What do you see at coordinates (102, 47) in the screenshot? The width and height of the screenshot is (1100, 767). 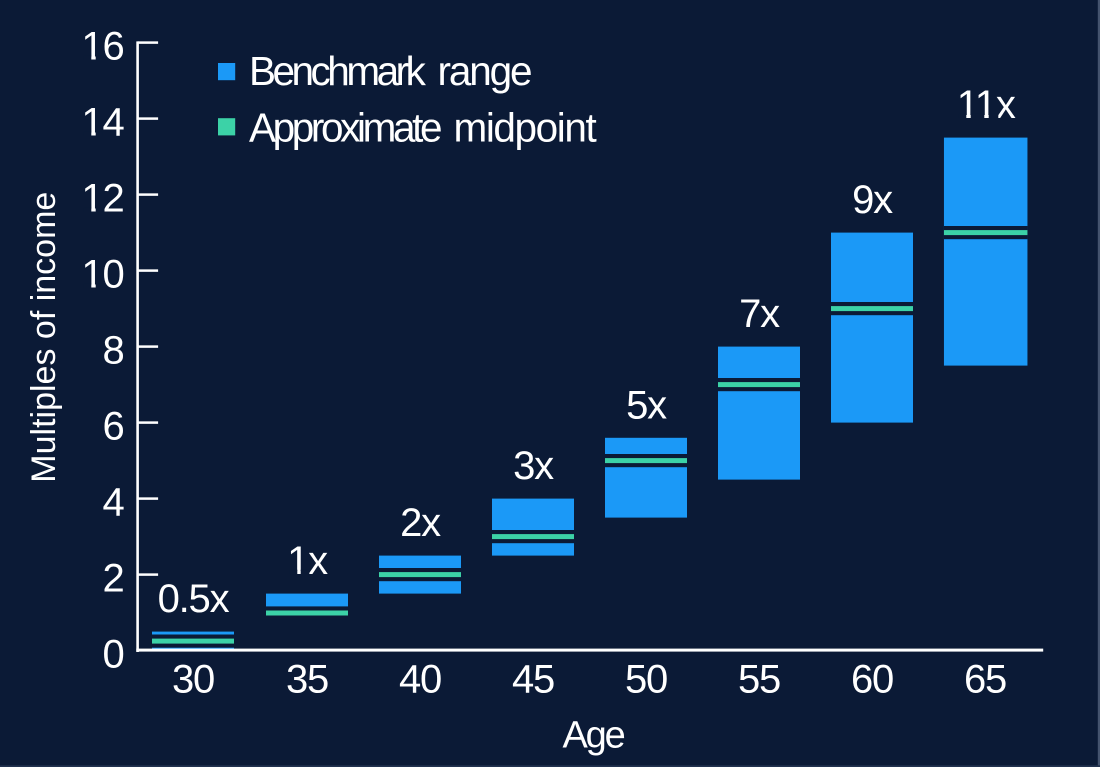 I see `svg-text: 16` at bounding box center [102, 47].